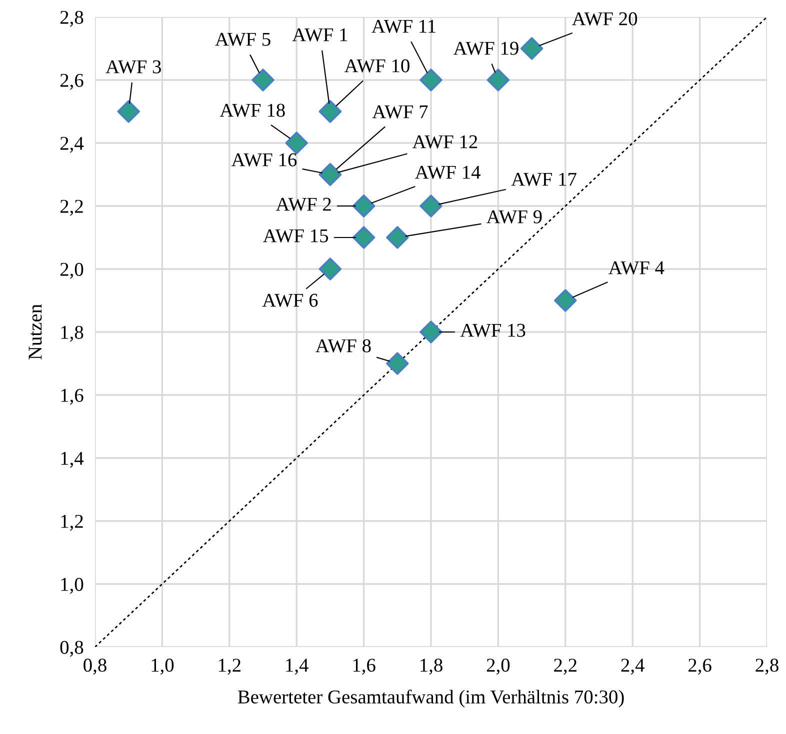  What do you see at coordinates (35, 332) in the screenshot?
I see `y-axis-title: Nutzen` at bounding box center [35, 332].